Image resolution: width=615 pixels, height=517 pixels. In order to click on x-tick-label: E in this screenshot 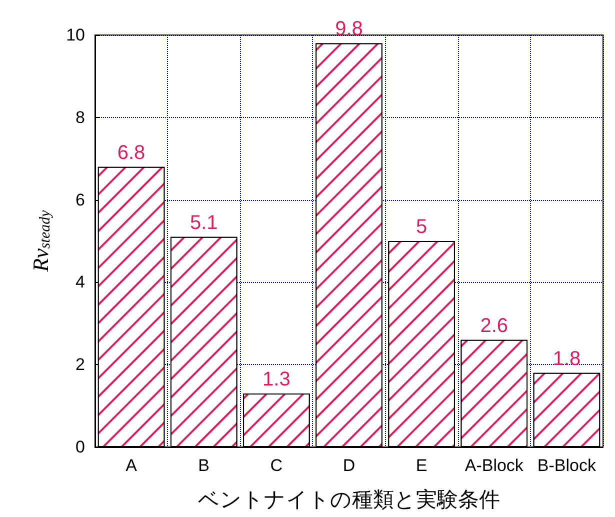, I will do `click(422, 465)`.